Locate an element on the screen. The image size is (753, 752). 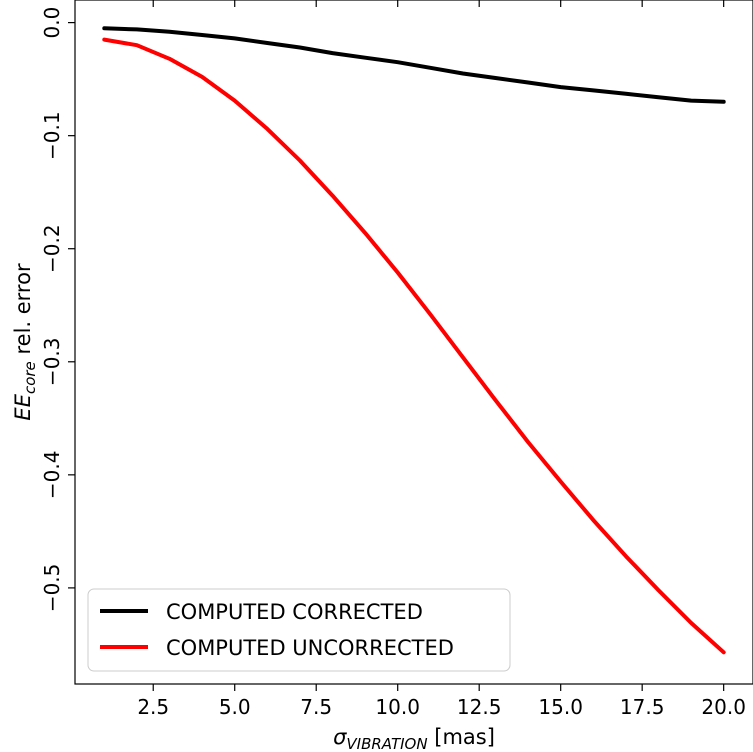
x-tick-label: 15.0 is located at coordinates (560, 707).